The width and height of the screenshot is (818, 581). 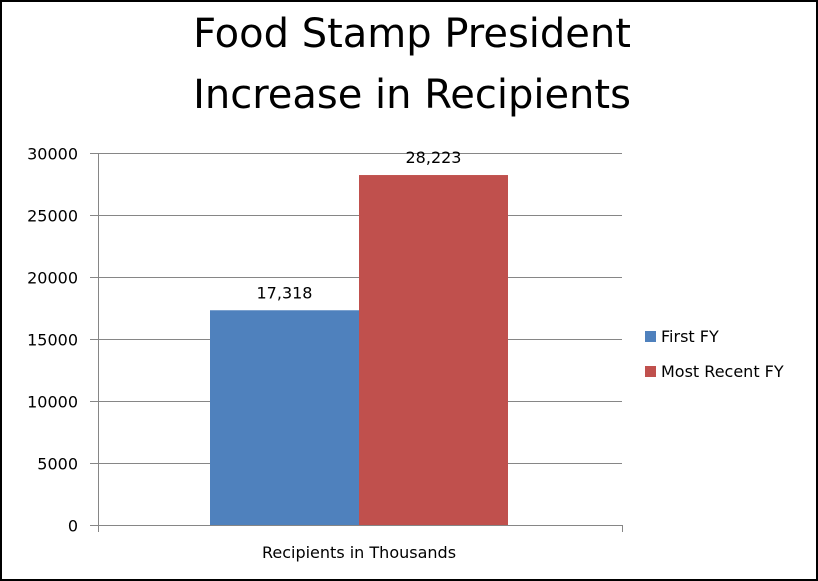 What do you see at coordinates (284, 417) in the screenshot?
I see `bar-first-fy` at bounding box center [284, 417].